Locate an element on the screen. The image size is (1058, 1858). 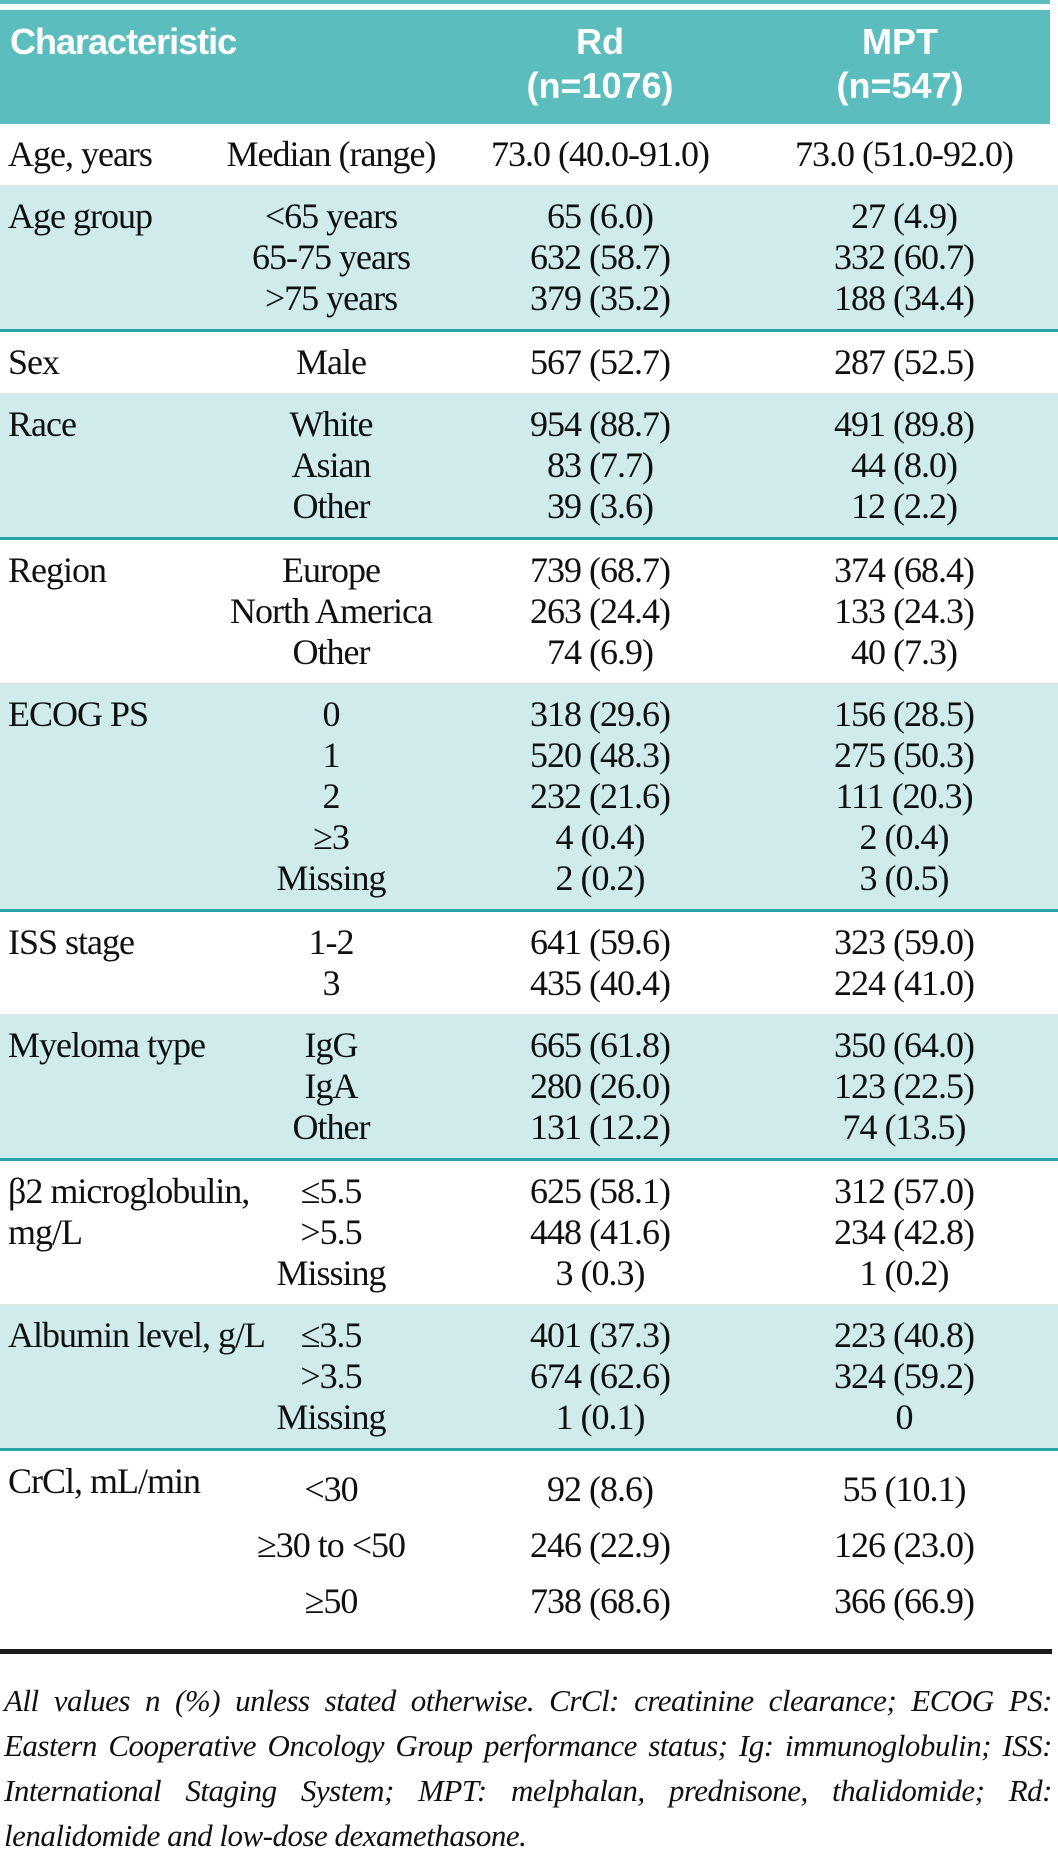
row-rd-value: 435 (40.4) is located at coordinates (600, 983).